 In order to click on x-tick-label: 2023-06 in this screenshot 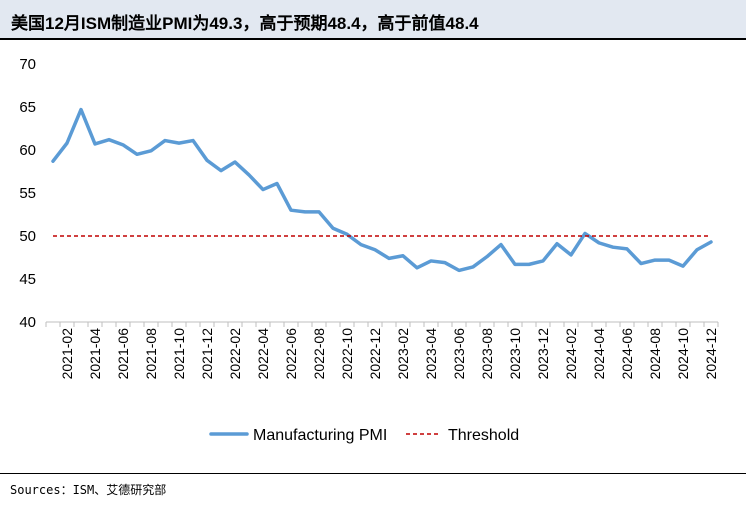, I will do `click(459, 354)`.